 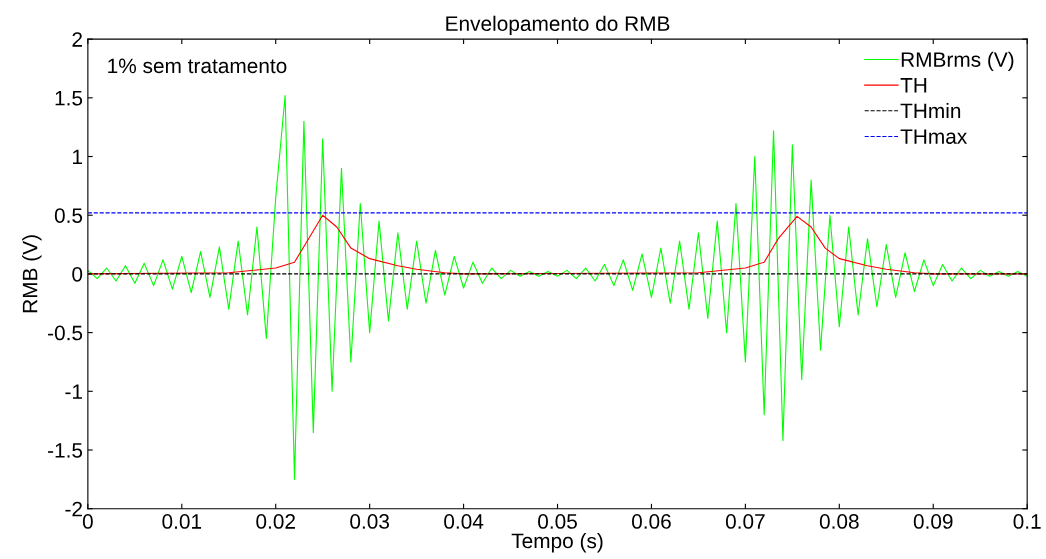 What do you see at coordinates (913, 85) in the screenshot?
I see `legend-label: TH` at bounding box center [913, 85].